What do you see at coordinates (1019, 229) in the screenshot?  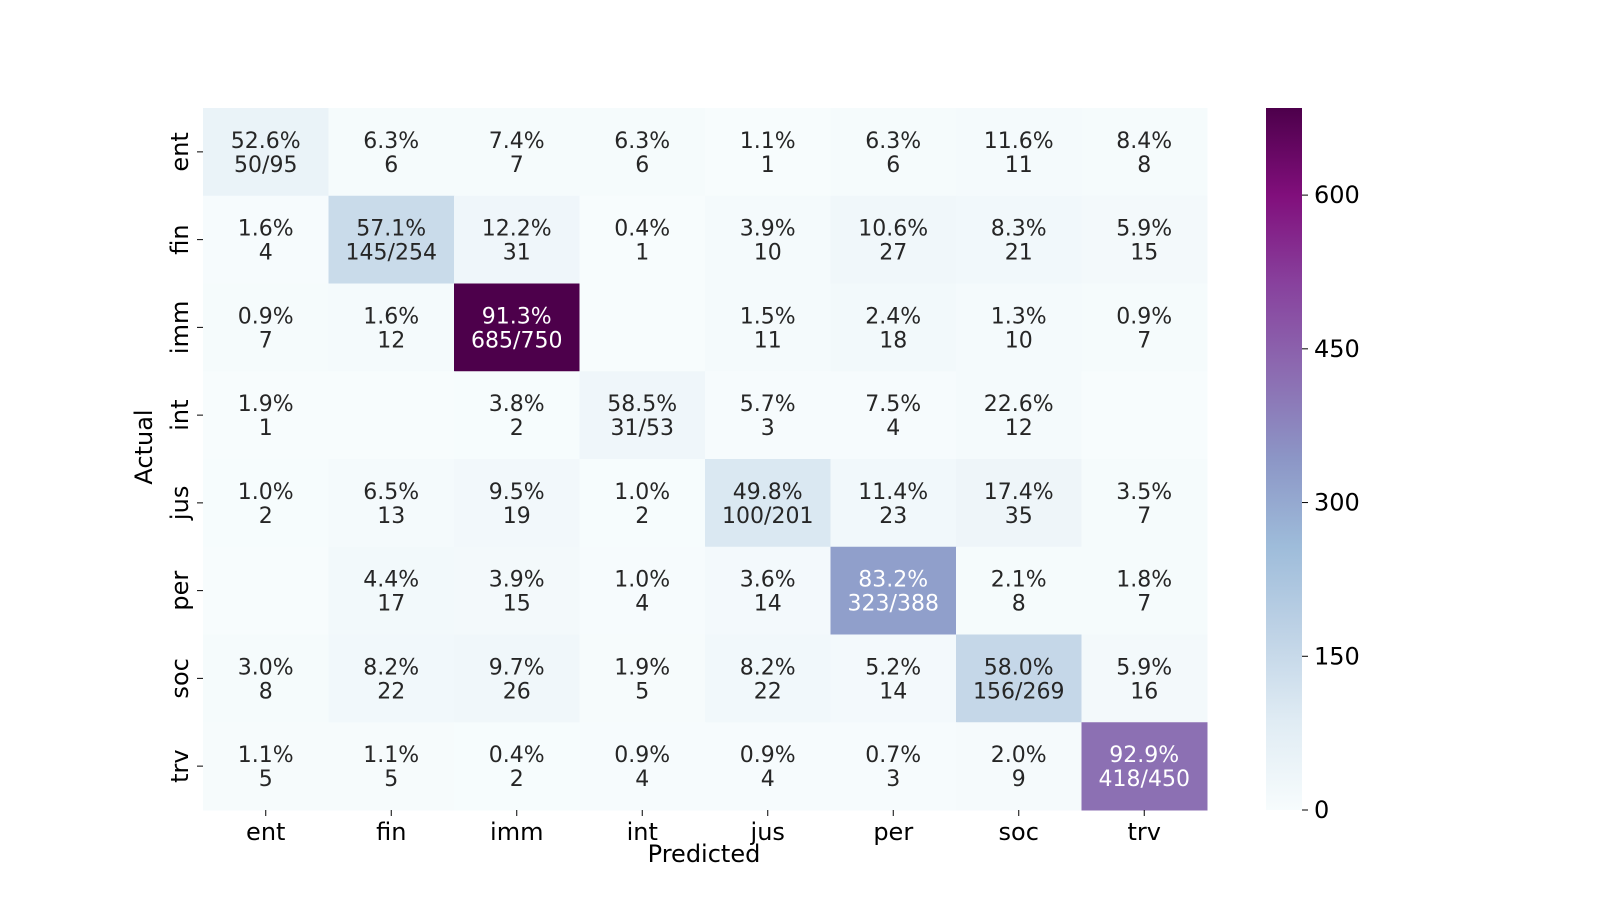 I see `cell-percent-label: 8.3%` at bounding box center [1019, 229].